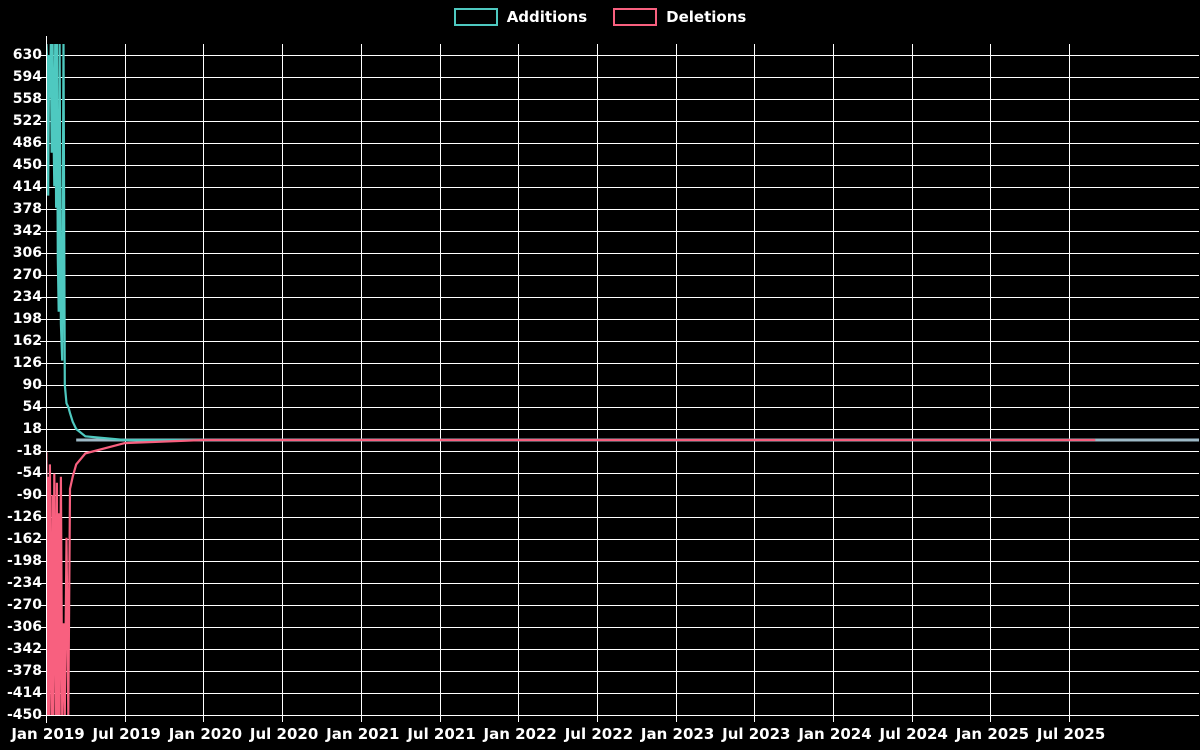 The image size is (1200, 750). Describe the element at coordinates (27, 187) in the screenshot. I see `y-tick-label: 414` at that location.